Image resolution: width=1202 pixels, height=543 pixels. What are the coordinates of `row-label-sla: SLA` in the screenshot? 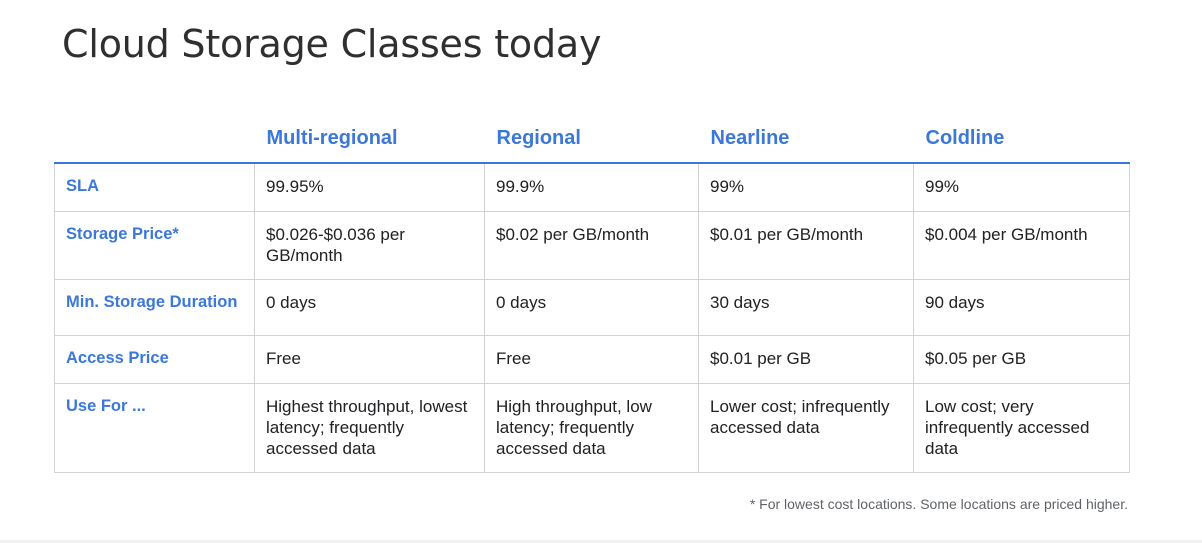 It's located at (155, 187).